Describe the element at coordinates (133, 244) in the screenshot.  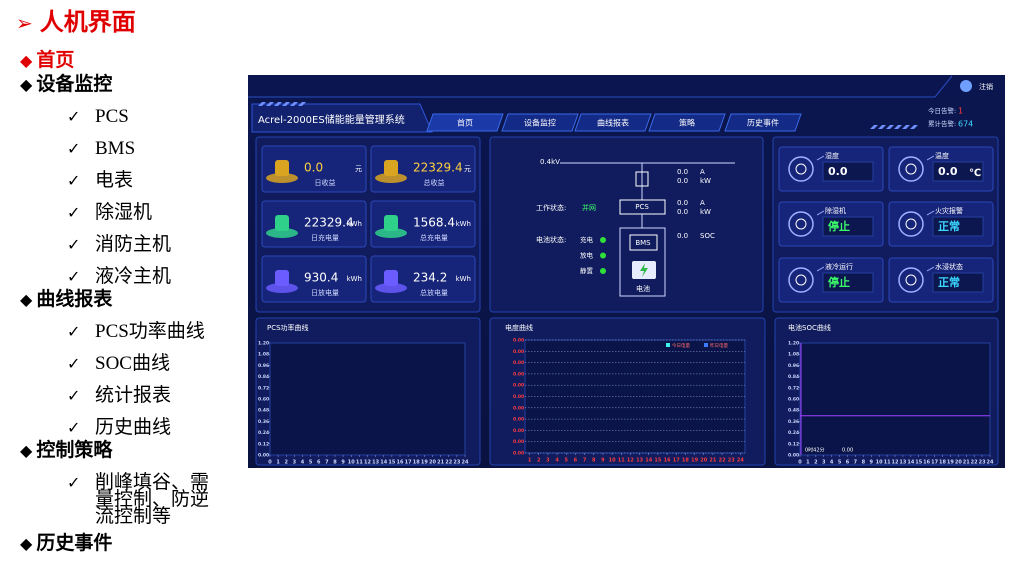
I see `outline-text: 消防主机` at that location.